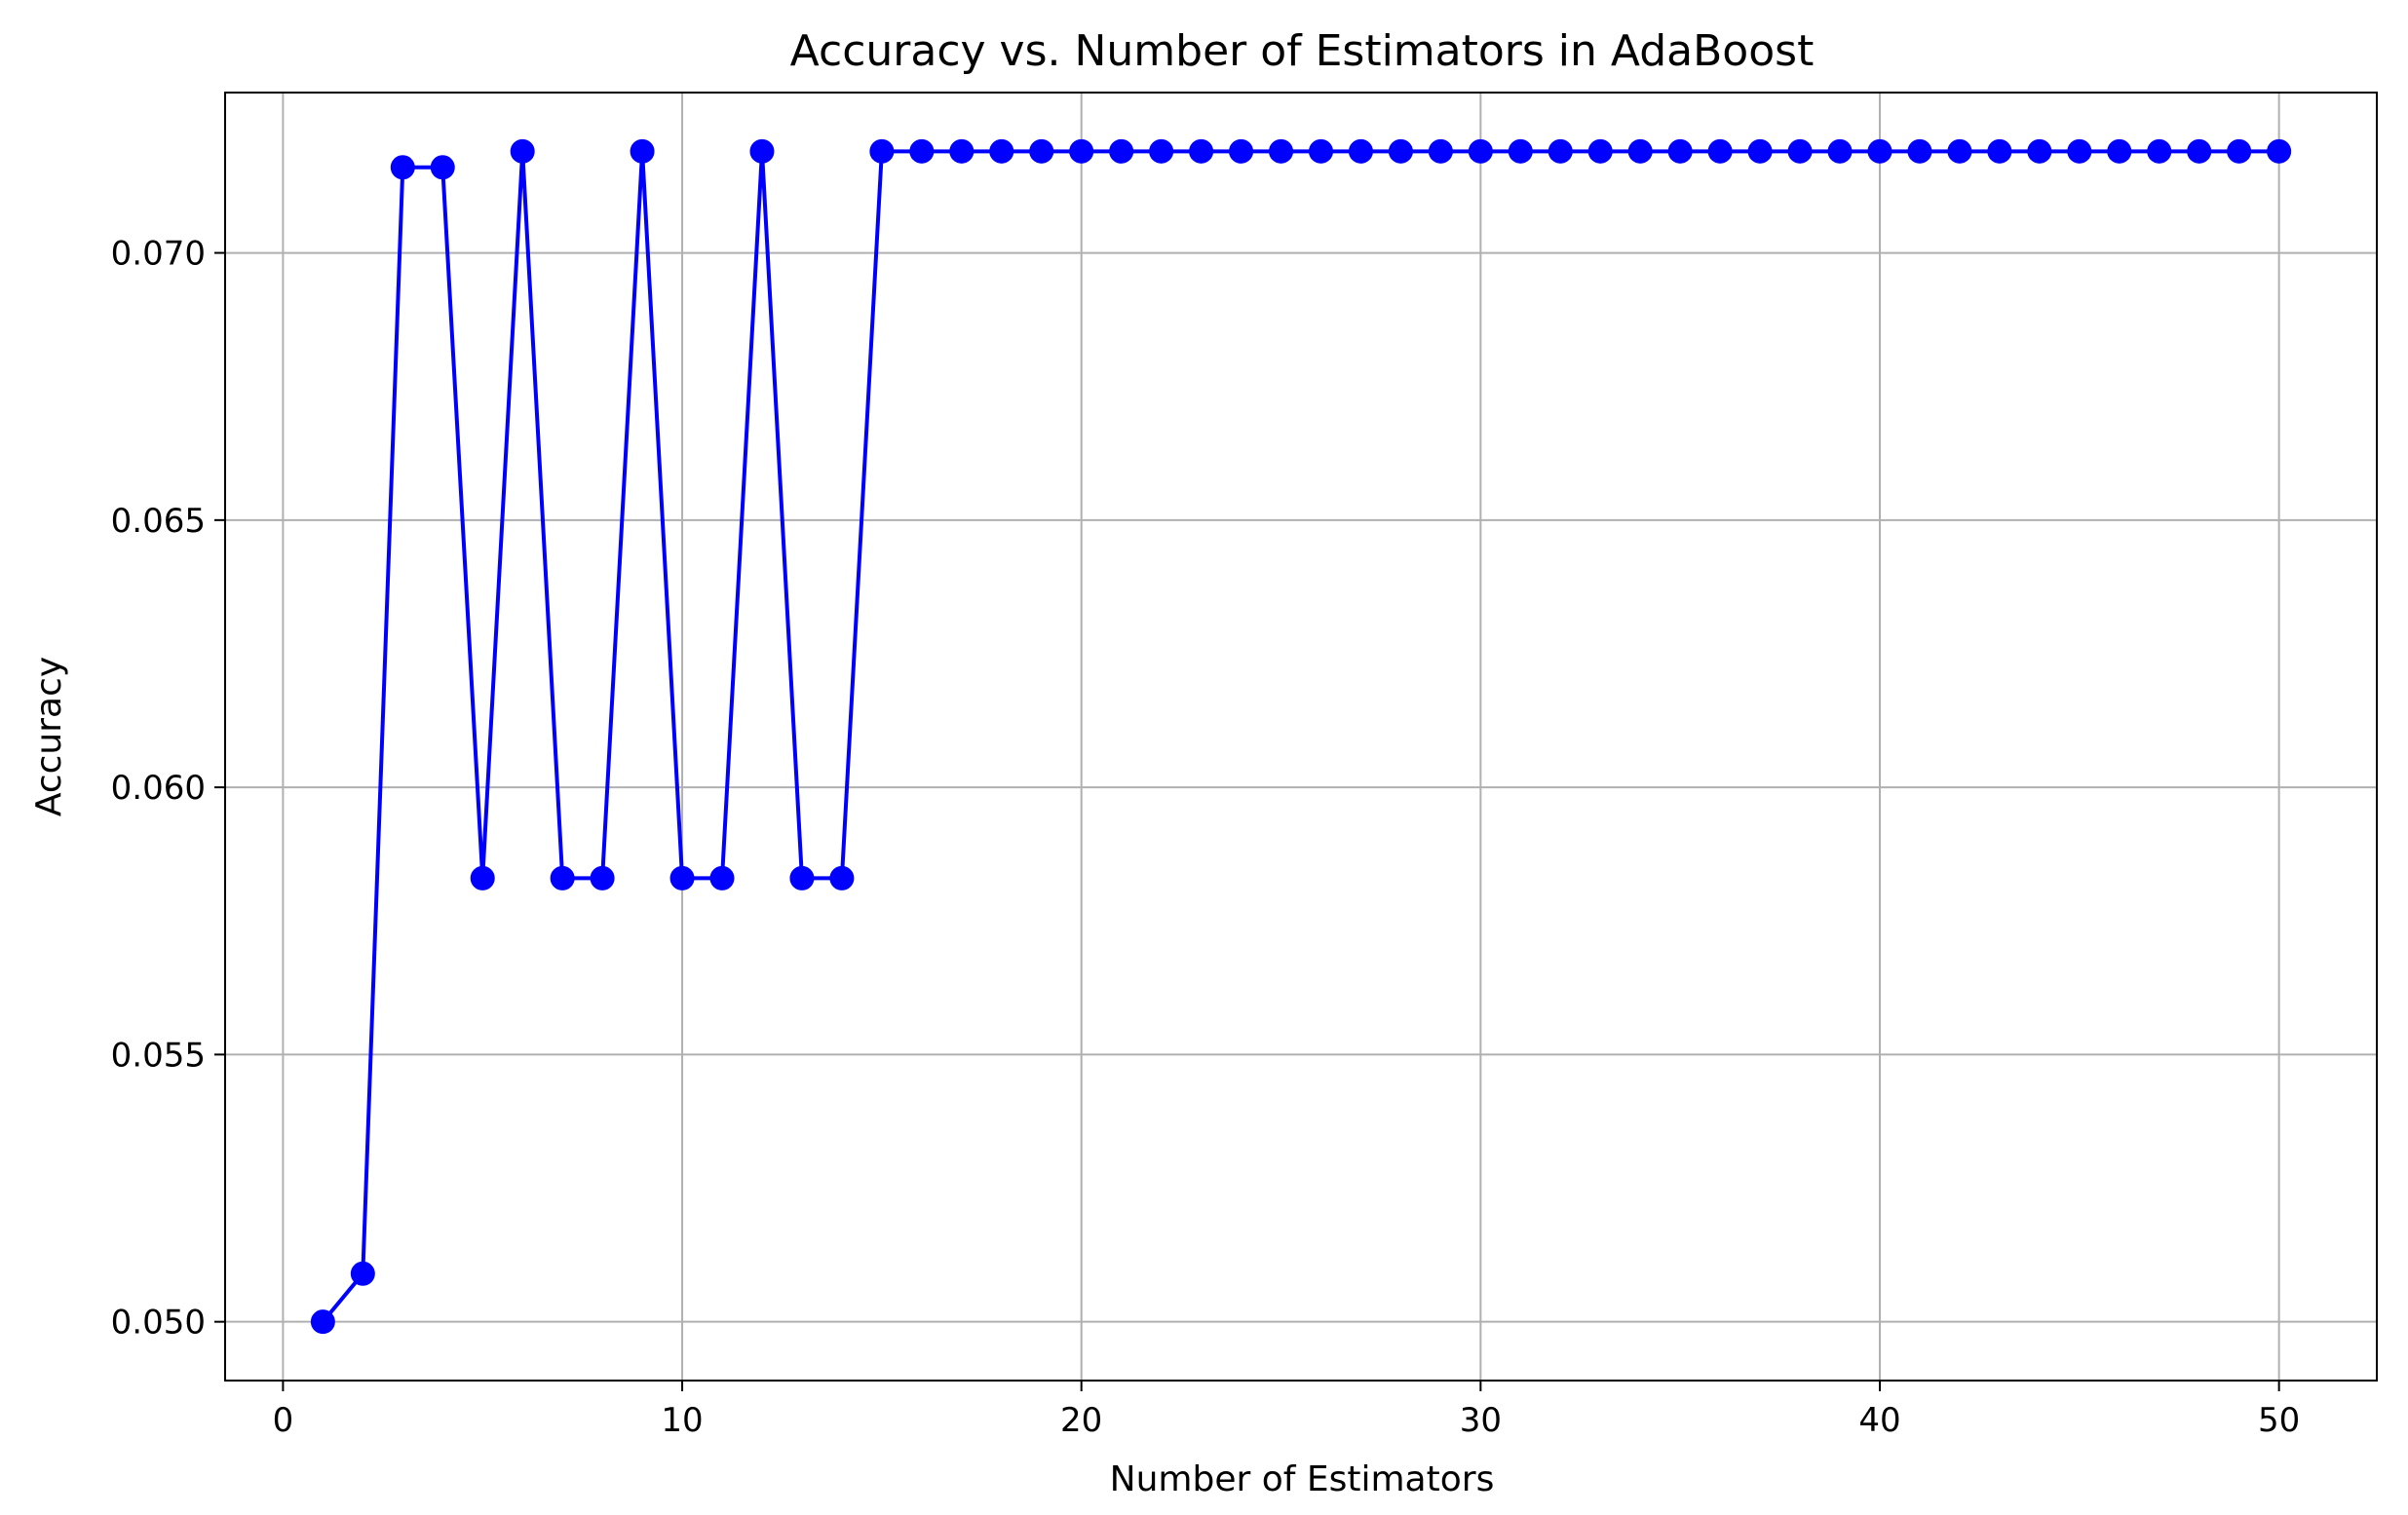 This screenshot has height=1515, width=2408. Describe the element at coordinates (1286, 1411) in the screenshot. I see `x-axis-ticks: 0 10 20 30 40 50` at that location.